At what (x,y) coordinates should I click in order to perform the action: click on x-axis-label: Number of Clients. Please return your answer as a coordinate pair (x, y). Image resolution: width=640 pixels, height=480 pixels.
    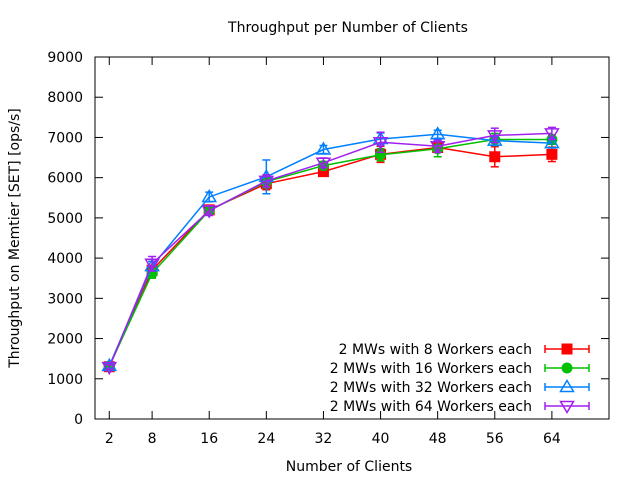
    Looking at the image, I should click on (349, 467).